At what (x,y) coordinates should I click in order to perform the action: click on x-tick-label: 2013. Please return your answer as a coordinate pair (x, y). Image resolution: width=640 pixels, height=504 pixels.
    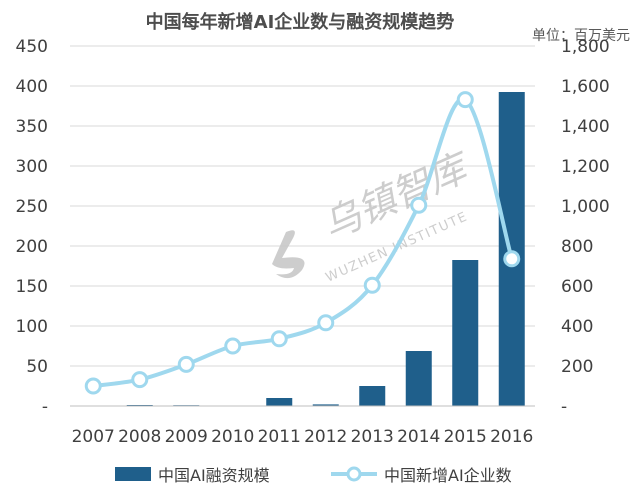
    Looking at the image, I should click on (372, 437).